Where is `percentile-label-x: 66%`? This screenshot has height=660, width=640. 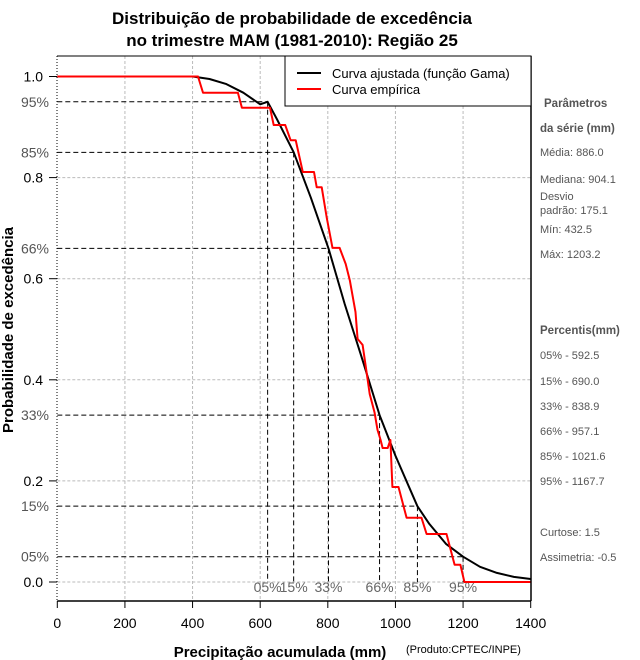
percentile-label-x: 66% is located at coordinates (380, 587).